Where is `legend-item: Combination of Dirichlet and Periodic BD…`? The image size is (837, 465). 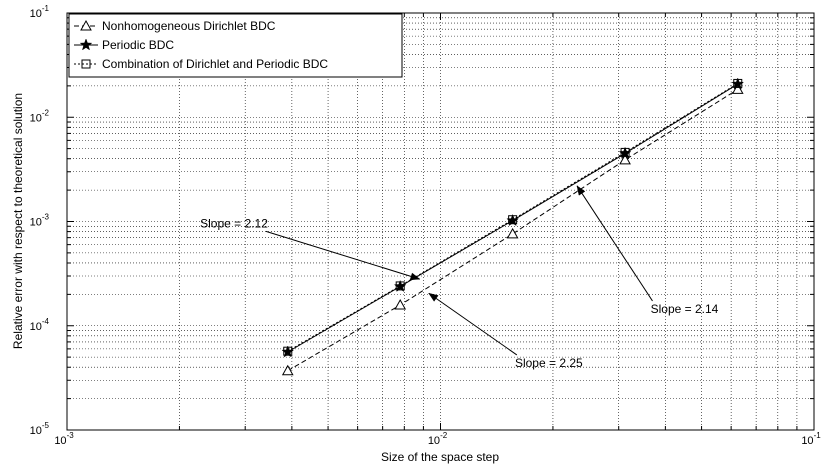
legend-item: Combination of Dirichlet and Periodic BD… is located at coordinates (201, 64).